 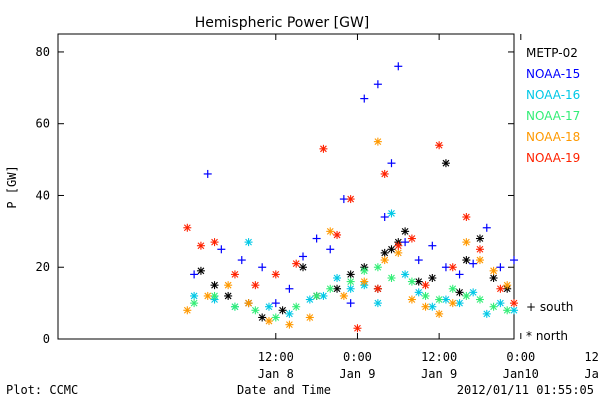 I want to click on marker-legend: + south * north, so click(x=549, y=321).